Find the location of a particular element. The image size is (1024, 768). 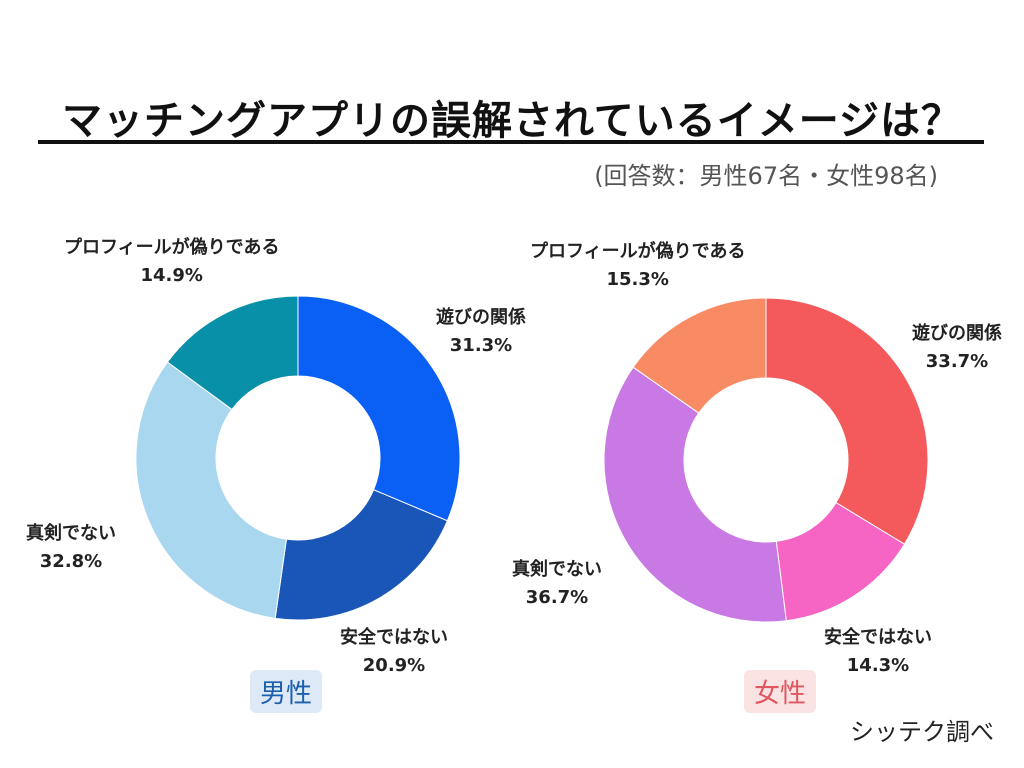

chart-title: マッチングアプリの誤解されているイメージは？ is located at coordinates (512, 121).